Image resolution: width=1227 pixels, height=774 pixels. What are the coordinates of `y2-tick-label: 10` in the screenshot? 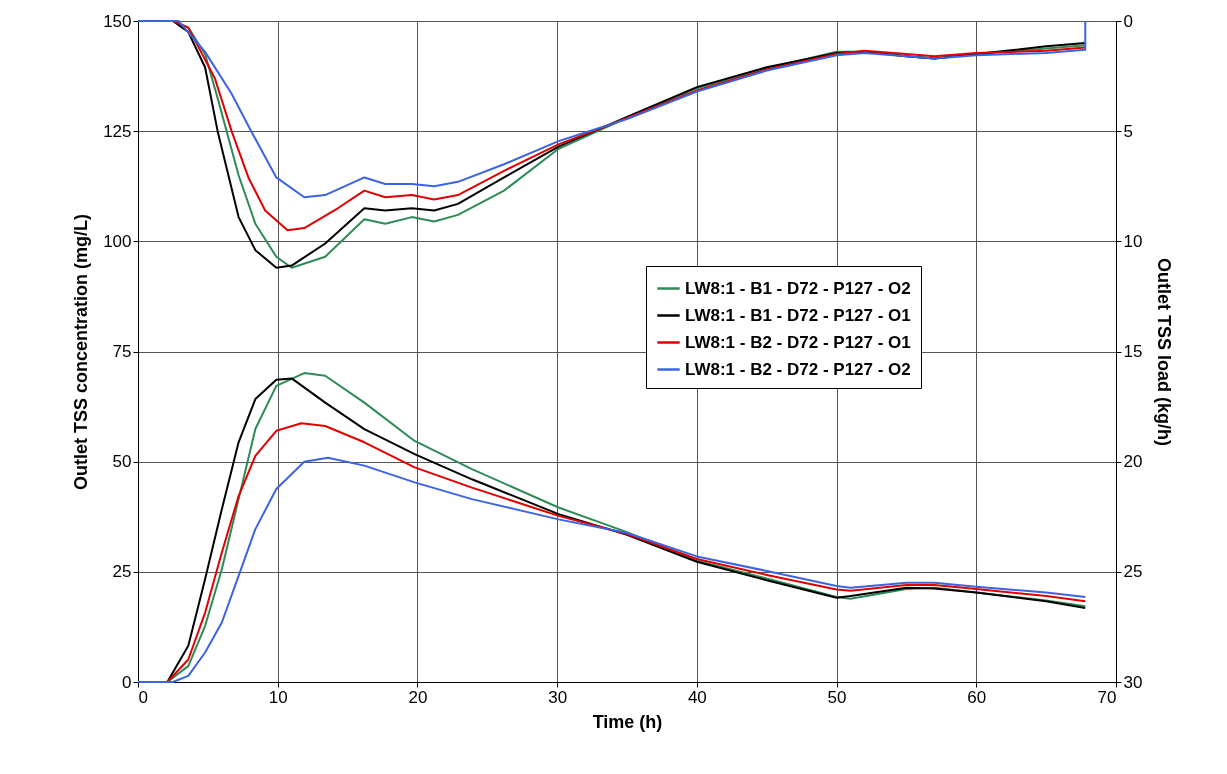 It's located at (1133, 241).